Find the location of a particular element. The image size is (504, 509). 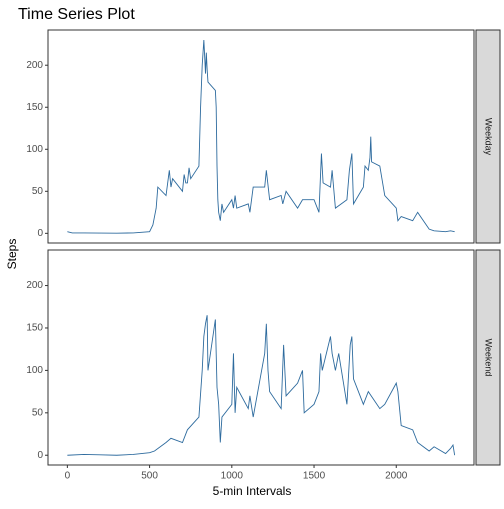

chart-title: Time Series Plot is located at coordinates (76, 14).